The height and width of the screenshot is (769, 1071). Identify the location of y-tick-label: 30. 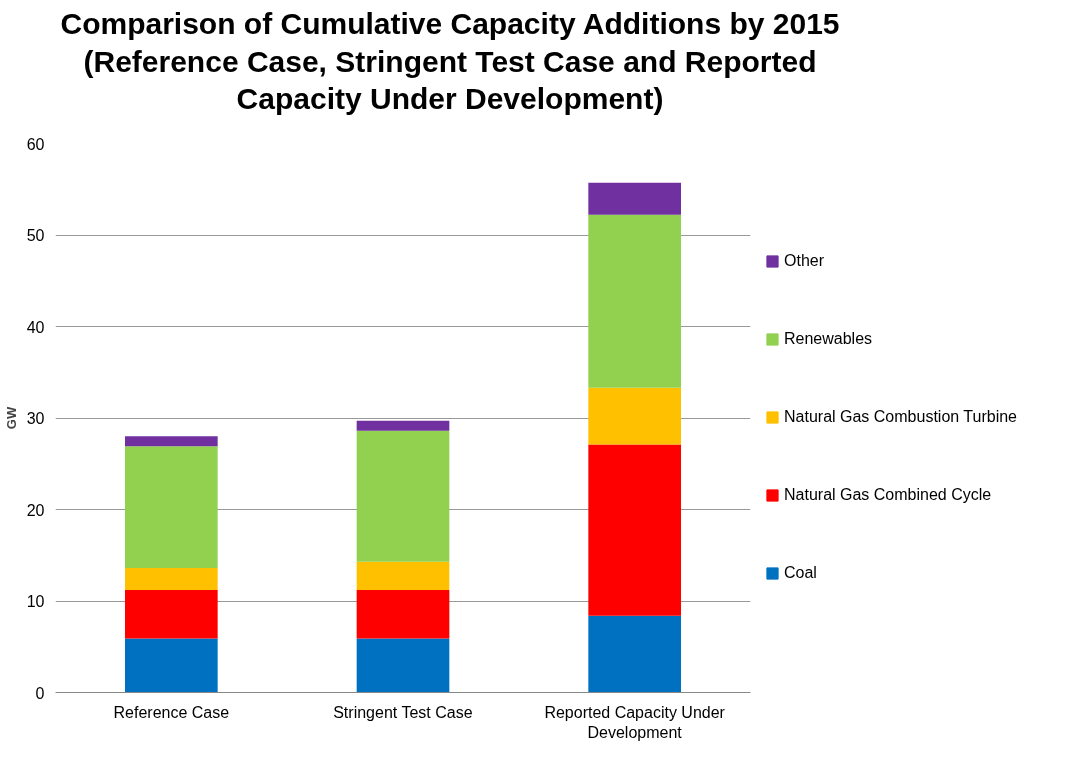
(35, 418).